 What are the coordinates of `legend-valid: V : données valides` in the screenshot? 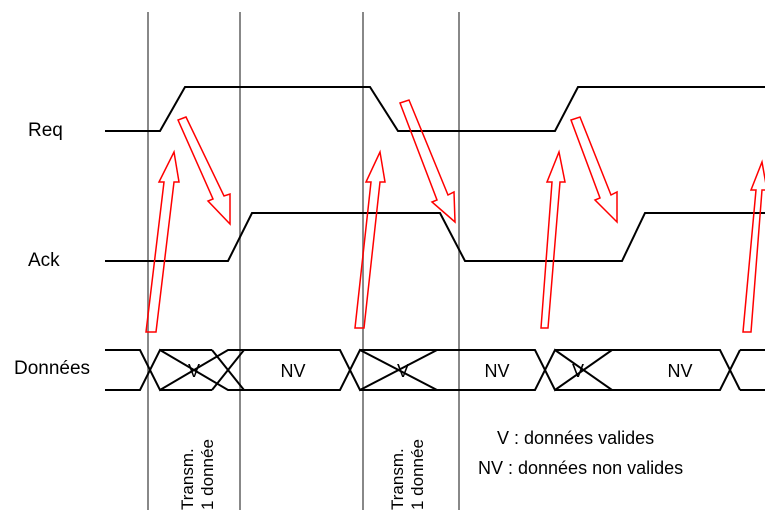 It's located at (576, 438).